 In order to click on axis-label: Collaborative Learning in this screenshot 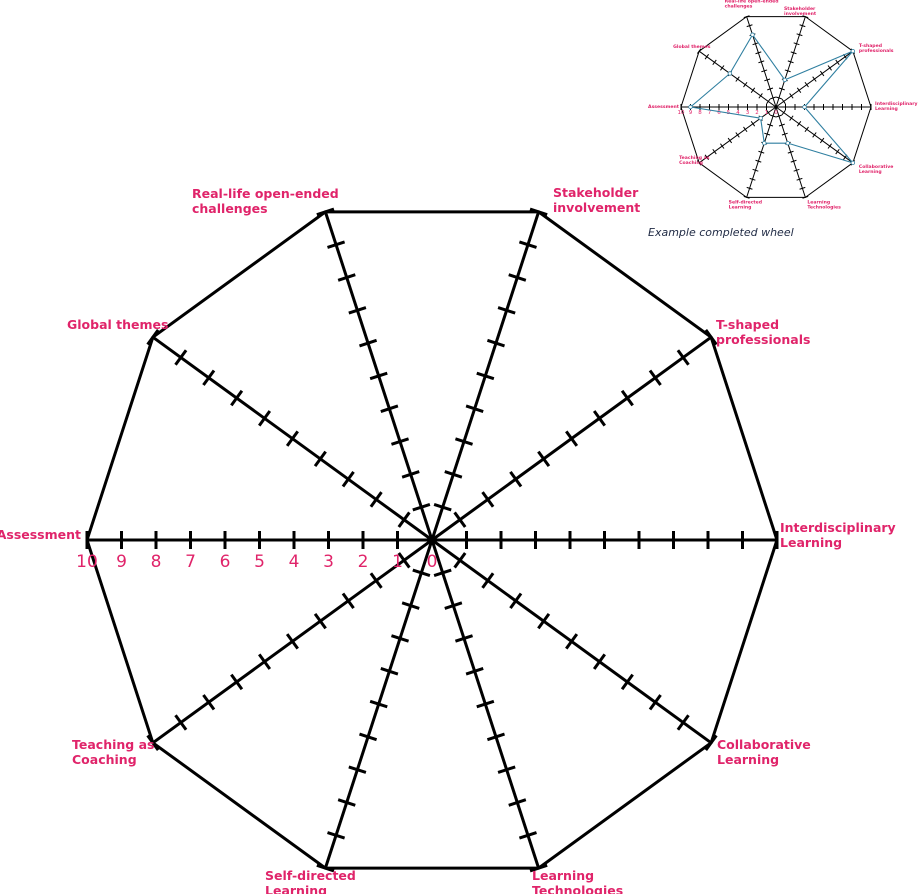, I will do `click(764, 752)`.